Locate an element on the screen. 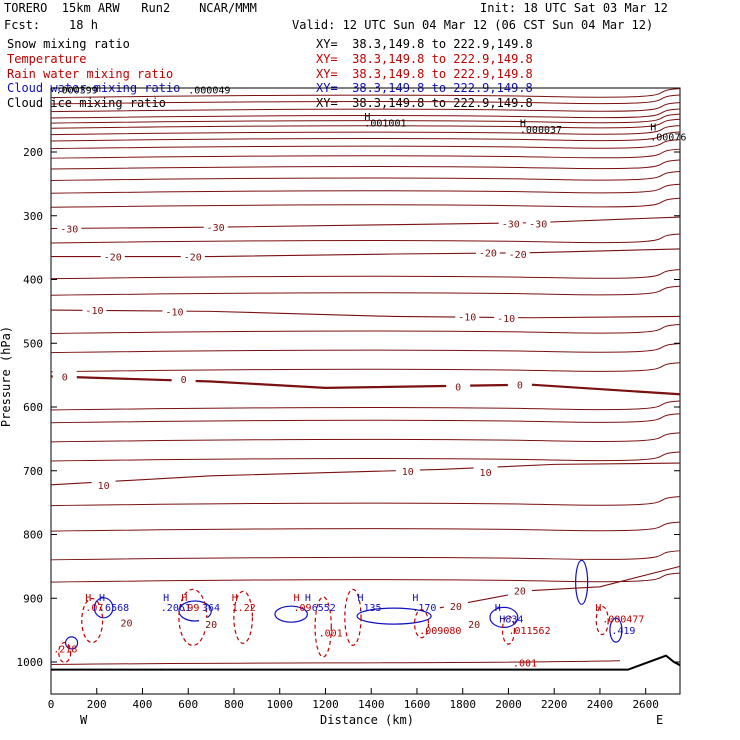 The height and width of the screenshot is (740, 740). extremum-label: .99 is located at coordinates (190, 608).